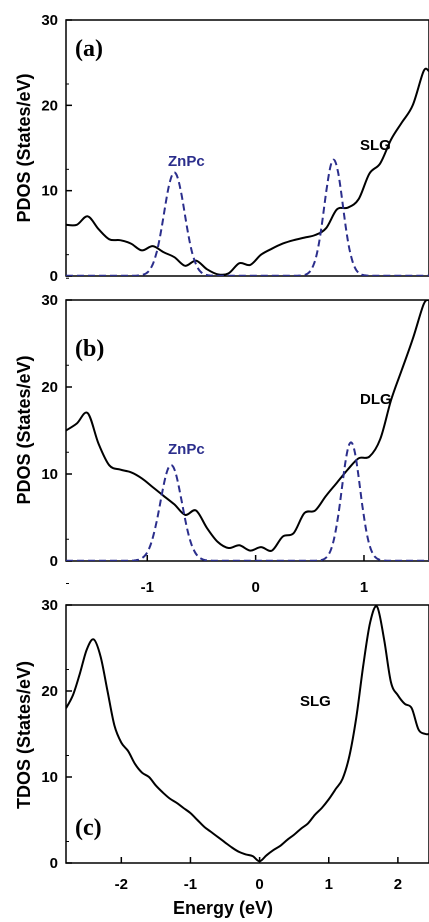  Describe the element at coordinates (89, 49) in the screenshot. I see `panel-label: (a)` at that location.